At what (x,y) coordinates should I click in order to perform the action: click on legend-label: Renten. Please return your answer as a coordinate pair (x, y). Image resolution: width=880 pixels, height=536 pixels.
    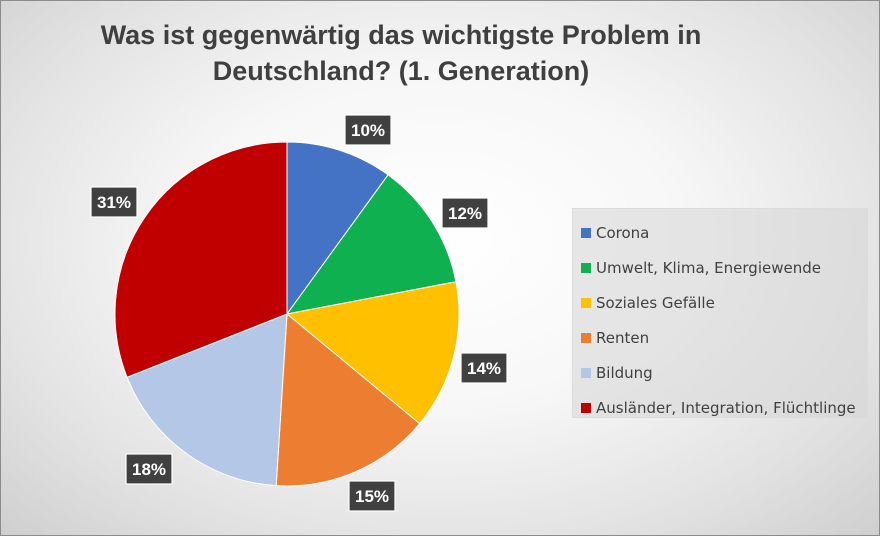
    Looking at the image, I should click on (623, 337).